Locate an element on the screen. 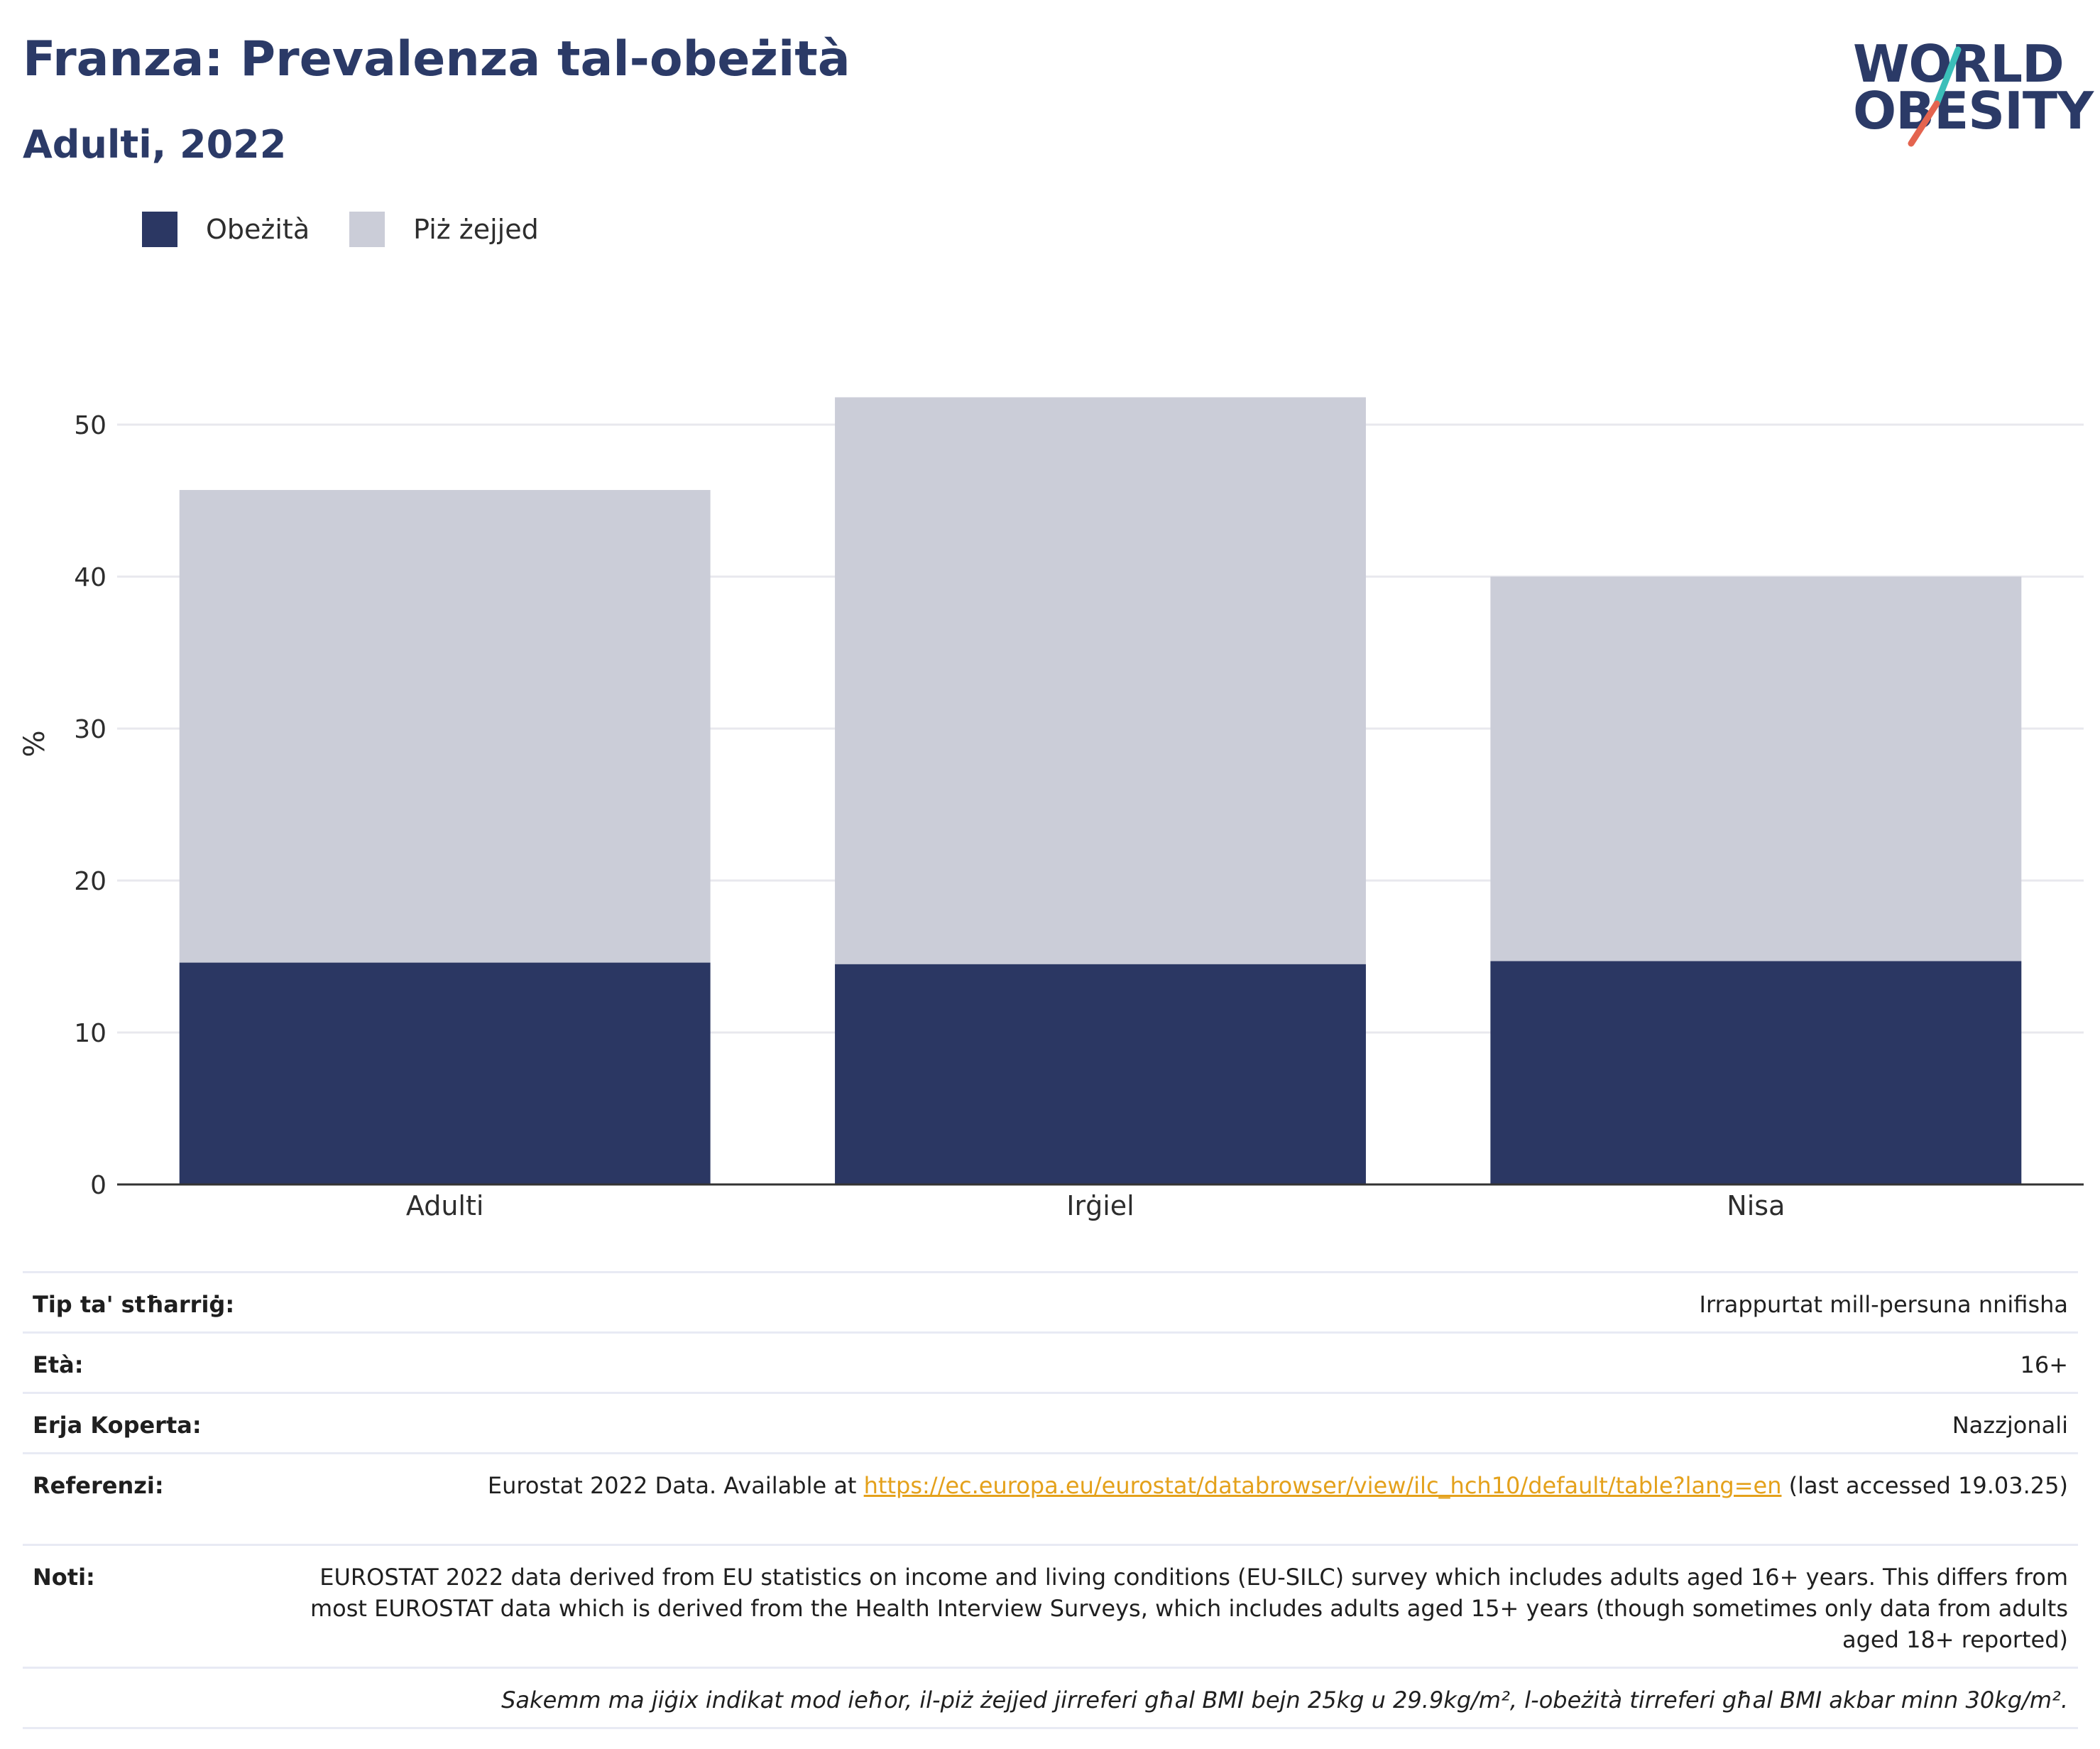 The height and width of the screenshot is (1749, 2100). x-tick-label: Irġiel is located at coordinates (1100, 1205).